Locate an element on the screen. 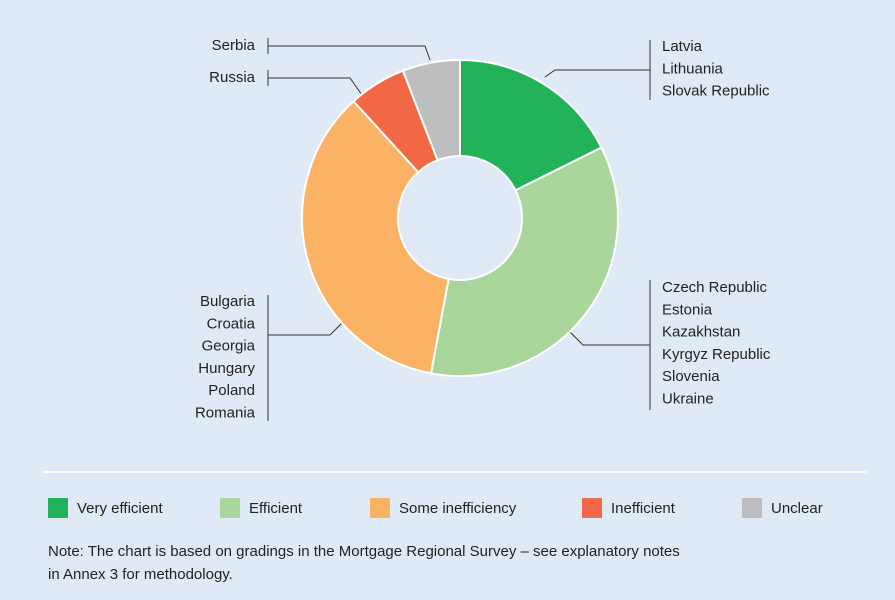 Image resolution: width=895 pixels, height=600 pixels. country-label: Slovak Republic is located at coordinates (716, 91).